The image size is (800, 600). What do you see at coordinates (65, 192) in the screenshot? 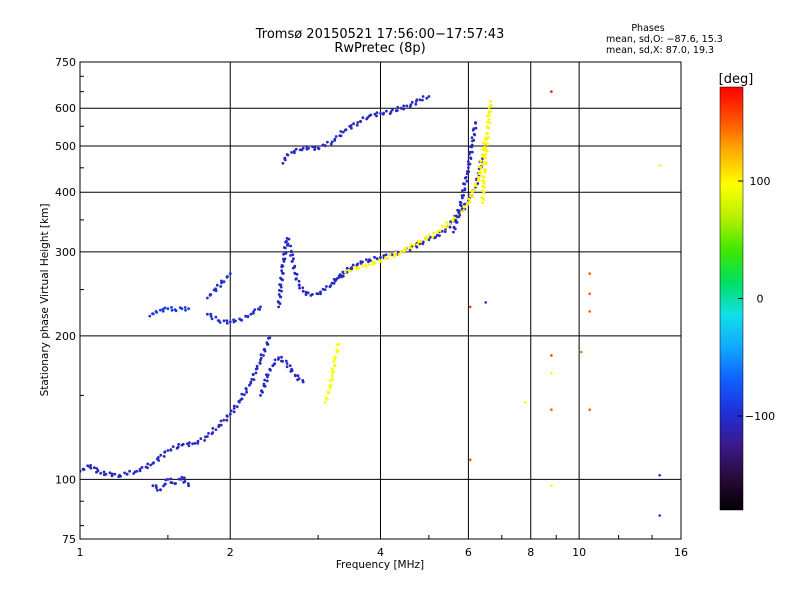
I see `y-tick-label: 400` at bounding box center [65, 192].